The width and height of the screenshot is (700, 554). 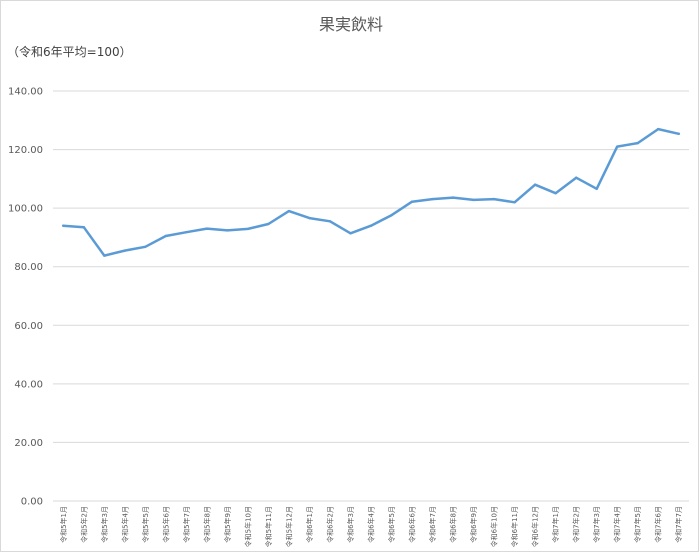 I want to click on x-tick-label: 令和6年10月, so click(x=494, y=526).